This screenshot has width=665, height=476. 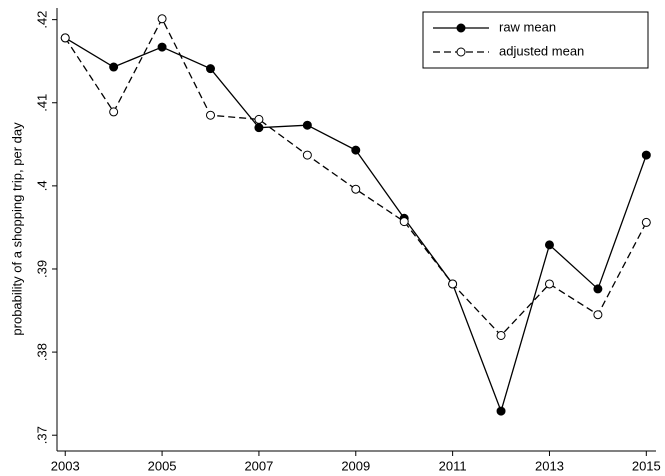 What do you see at coordinates (535, 40) in the screenshot?
I see `legend-box` at bounding box center [535, 40].